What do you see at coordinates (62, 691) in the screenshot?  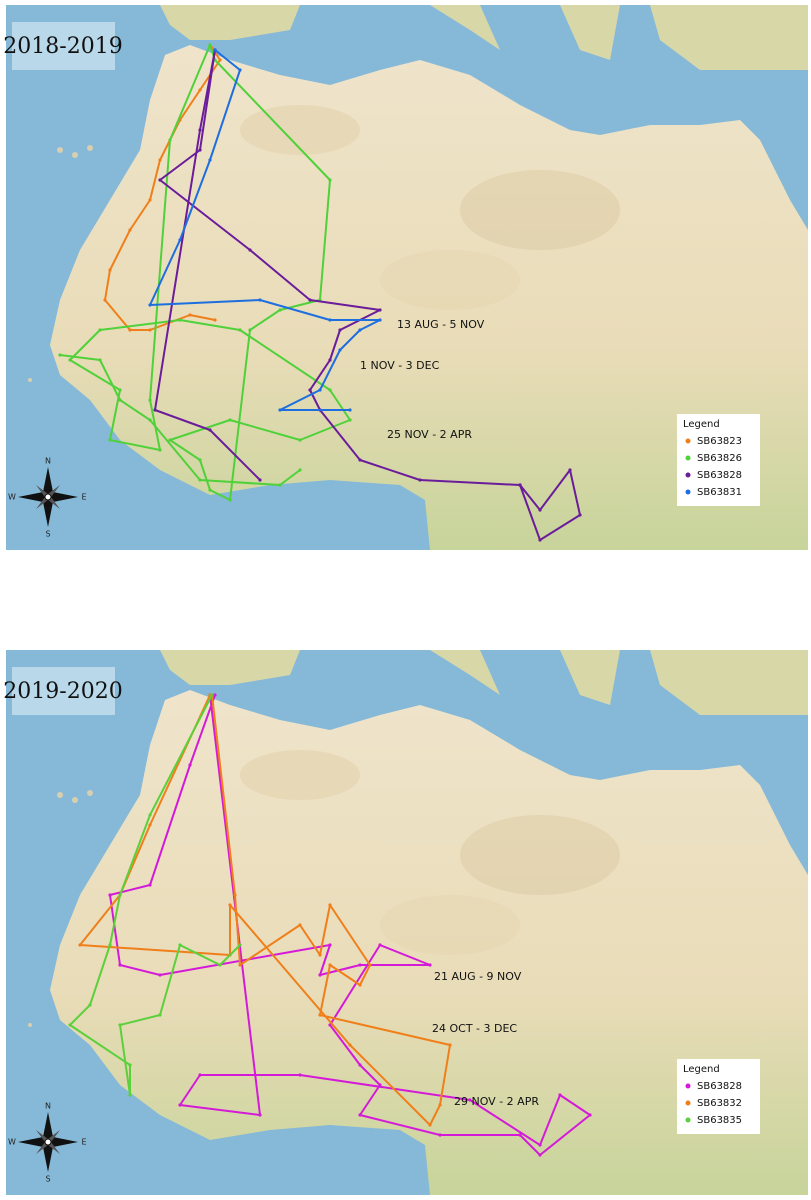 I see `map-title: 2019-2020` at bounding box center [62, 691].